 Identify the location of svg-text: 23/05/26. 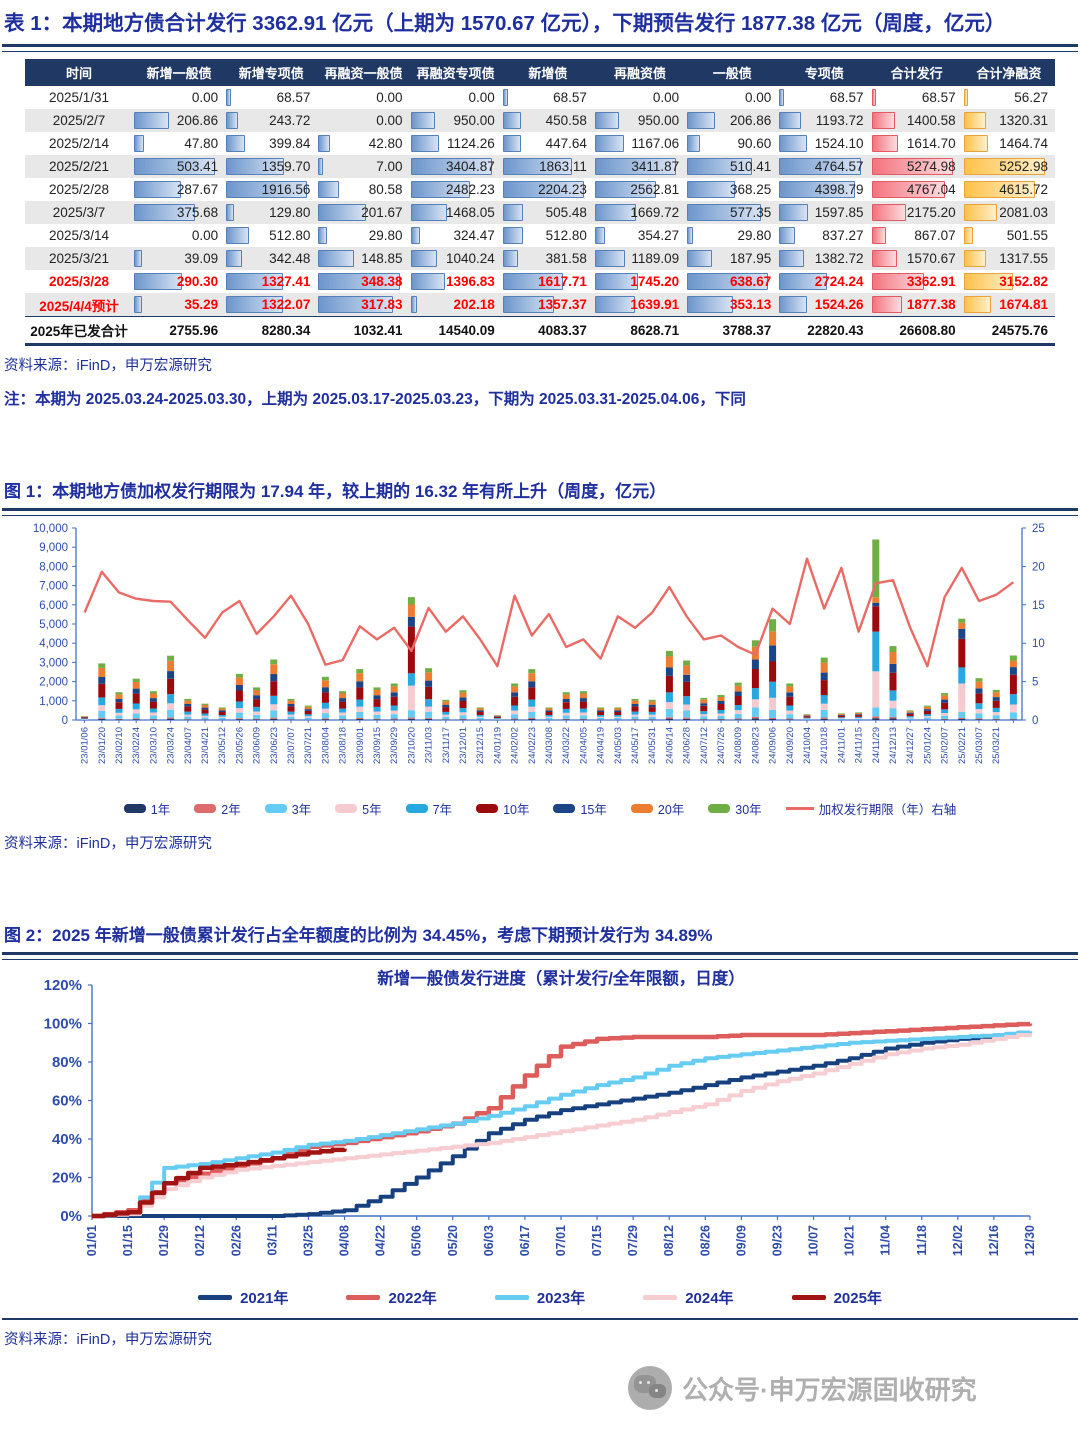
(239, 745).